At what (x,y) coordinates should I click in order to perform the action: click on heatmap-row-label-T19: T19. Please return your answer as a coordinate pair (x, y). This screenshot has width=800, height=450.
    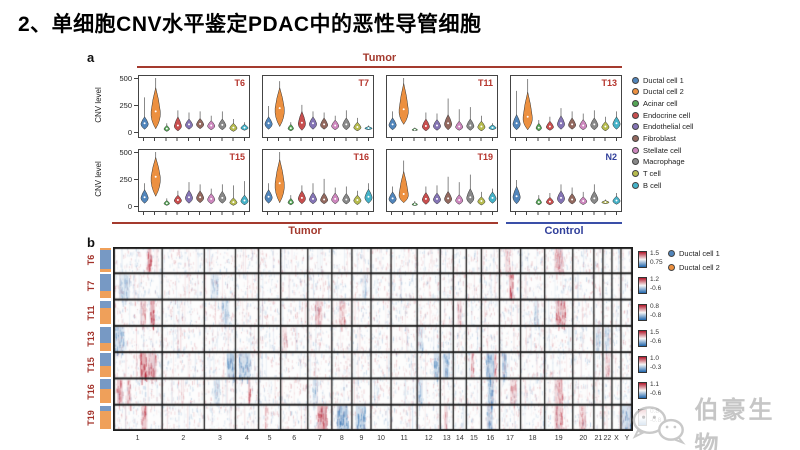
    Looking at the image, I should click on (91, 418).